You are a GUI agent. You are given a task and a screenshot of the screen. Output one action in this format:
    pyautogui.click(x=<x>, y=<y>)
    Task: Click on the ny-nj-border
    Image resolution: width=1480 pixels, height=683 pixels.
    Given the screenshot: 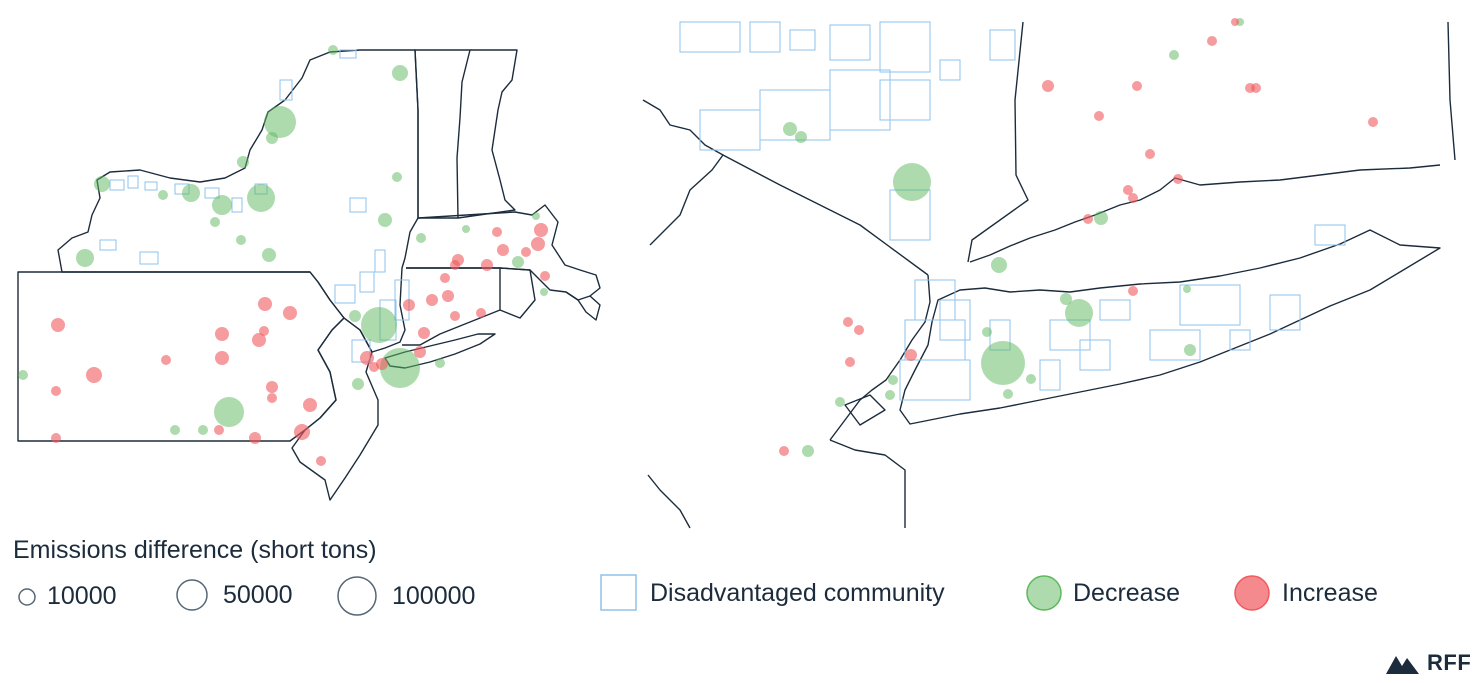 What is the action you would take?
    pyautogui.click(x=825, y=215)
    